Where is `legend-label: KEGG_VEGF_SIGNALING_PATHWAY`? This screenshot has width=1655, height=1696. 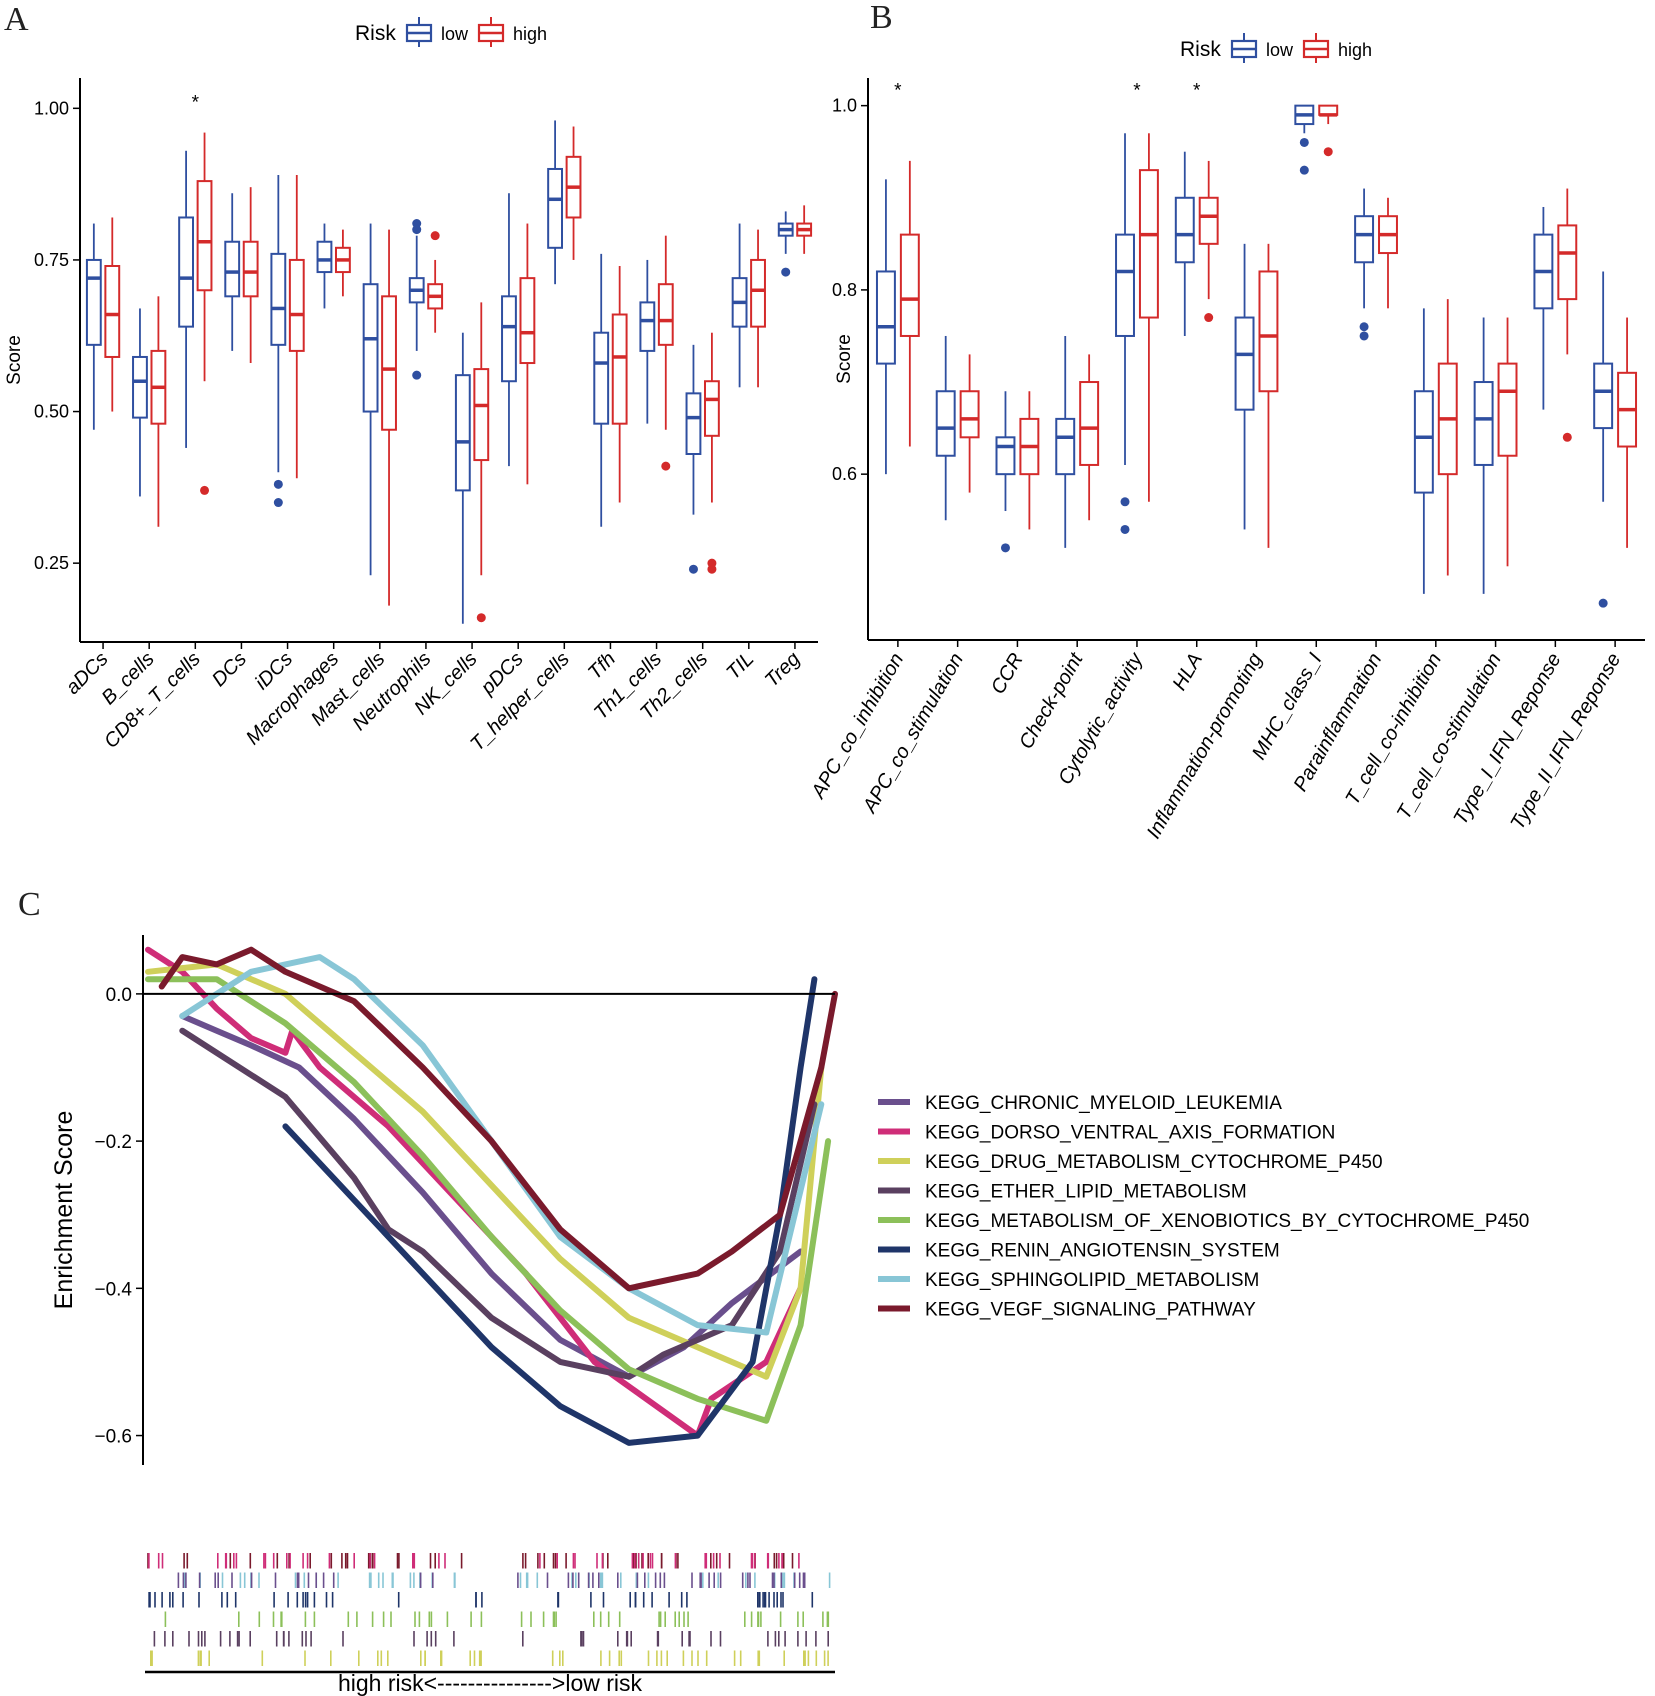 legend-label: KEGG_VEGF_SIGNALING_PATHWAY is located at coordinates (1090, 1310).